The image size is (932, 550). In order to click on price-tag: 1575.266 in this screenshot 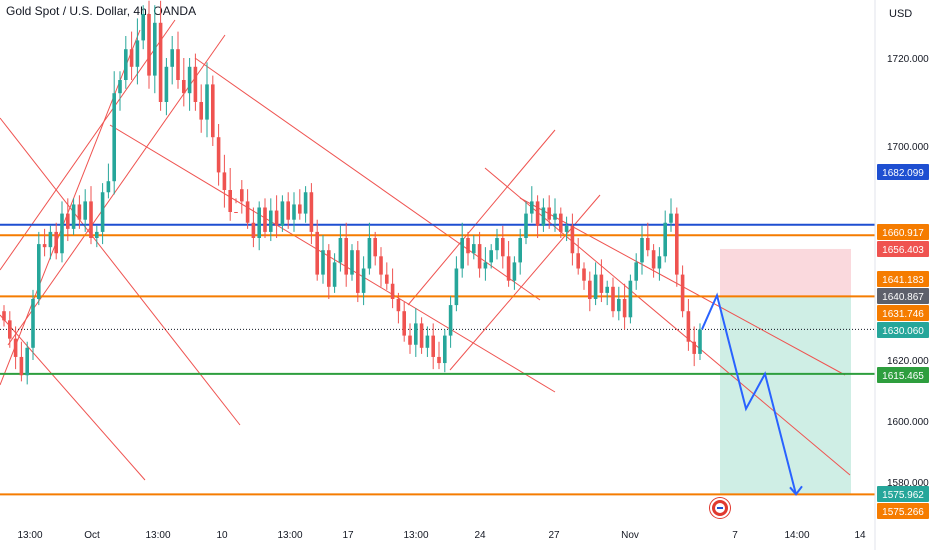, I will do `click(903, 511)`.